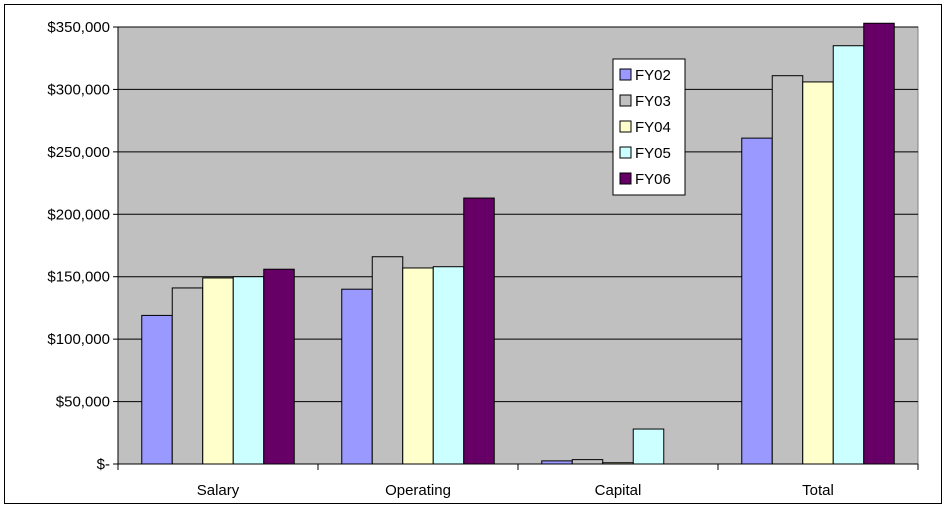 The height and width of the screenshot is (512, 948). I want to click on bar-fy05-capital, so click(648, 446).